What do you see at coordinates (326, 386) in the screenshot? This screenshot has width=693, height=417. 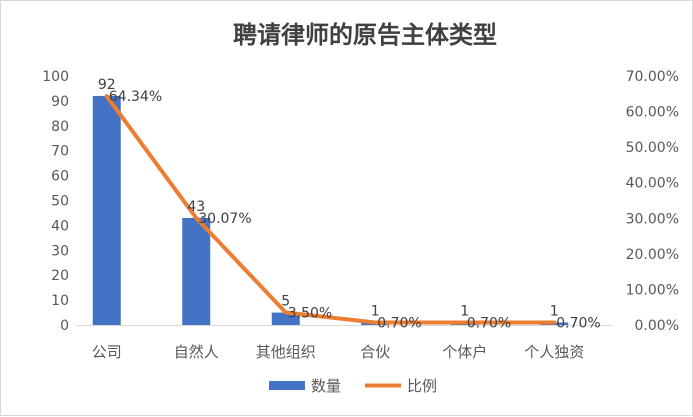 I see `legend-label-count: 数量` at bounding box center [326, 386].